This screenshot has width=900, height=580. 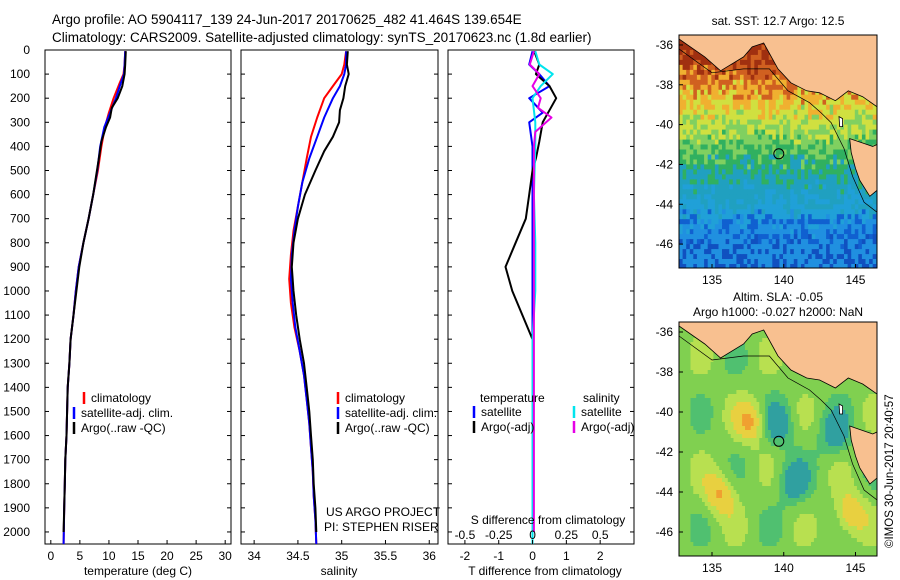 I want to click on x-tick-top-label: -0.25, so click(x=499, y=535).